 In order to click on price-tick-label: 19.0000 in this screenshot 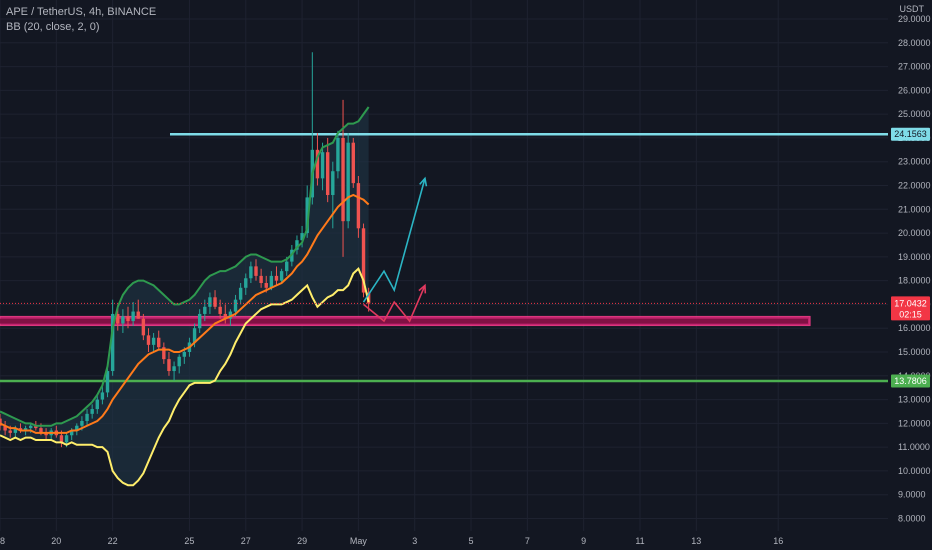, I will do `click(914, 257)`.